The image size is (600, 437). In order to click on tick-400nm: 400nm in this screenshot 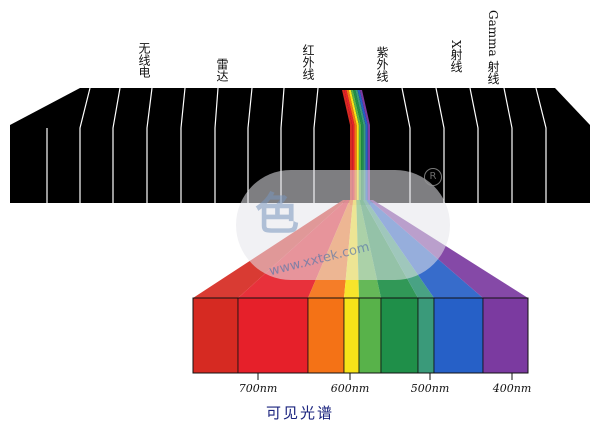, I will do `click(512, 388)`.